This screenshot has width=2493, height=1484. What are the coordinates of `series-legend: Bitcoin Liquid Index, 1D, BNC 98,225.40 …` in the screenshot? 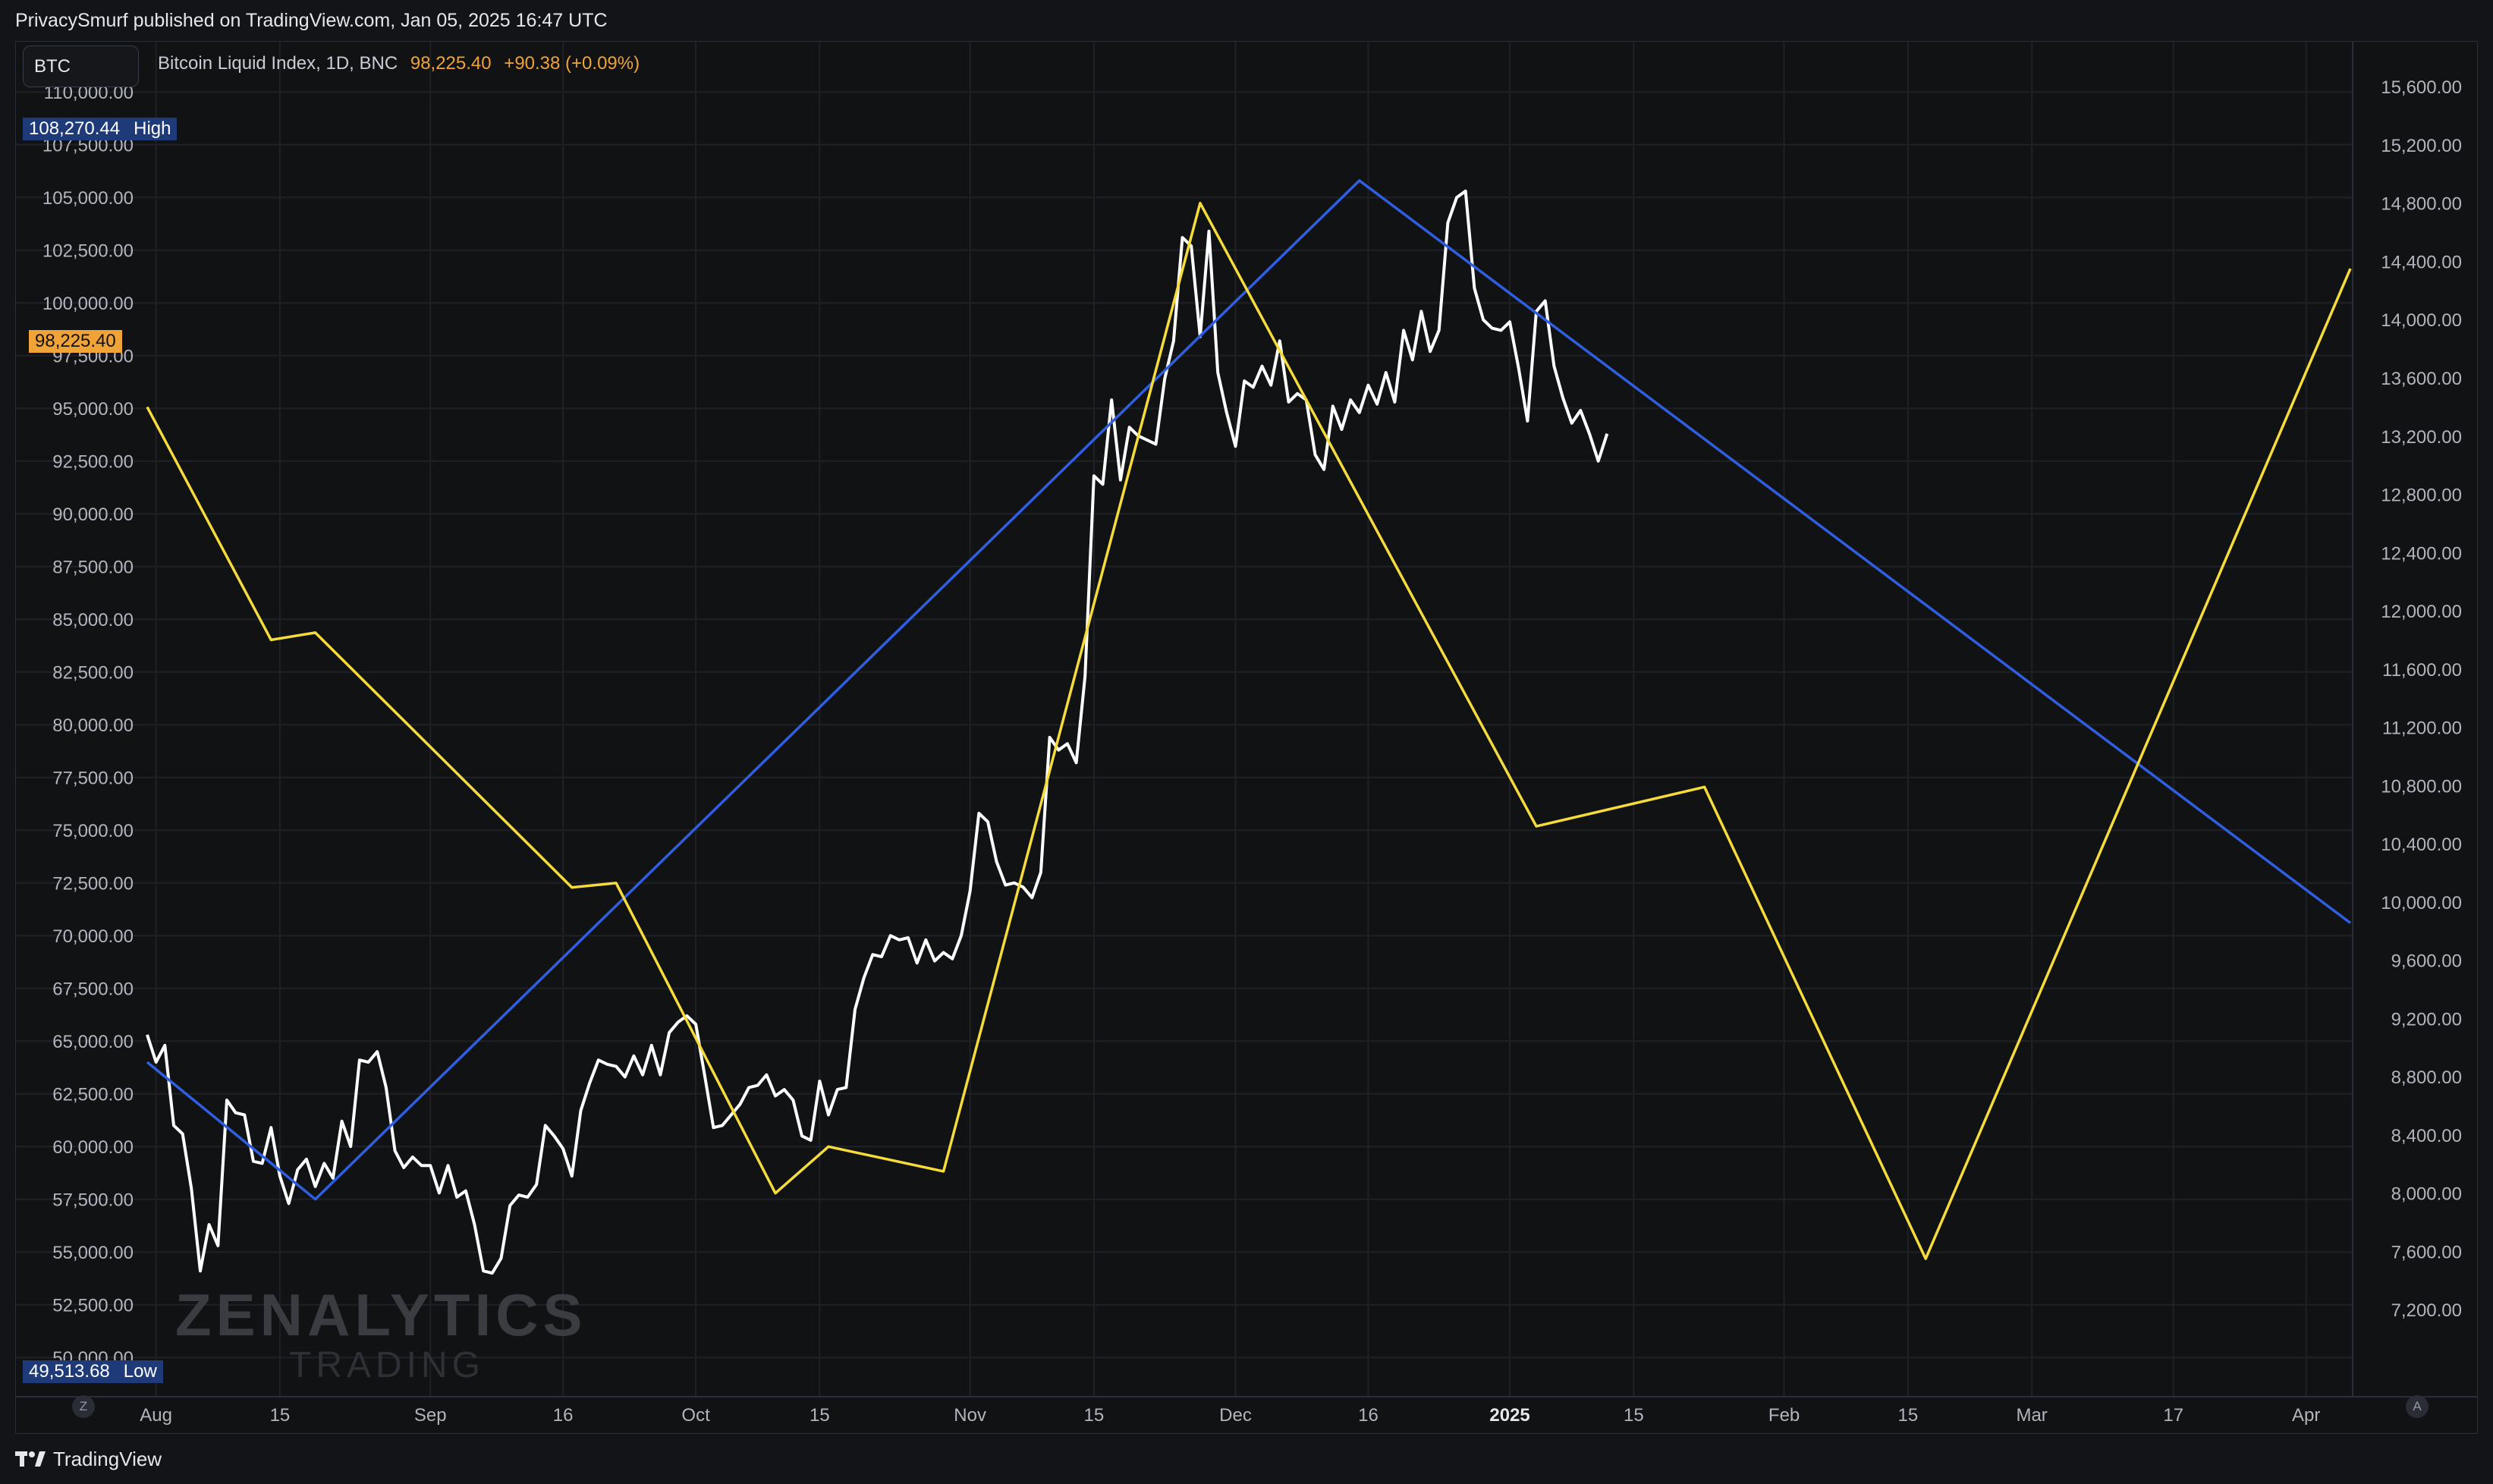 It's located at (399, 64).